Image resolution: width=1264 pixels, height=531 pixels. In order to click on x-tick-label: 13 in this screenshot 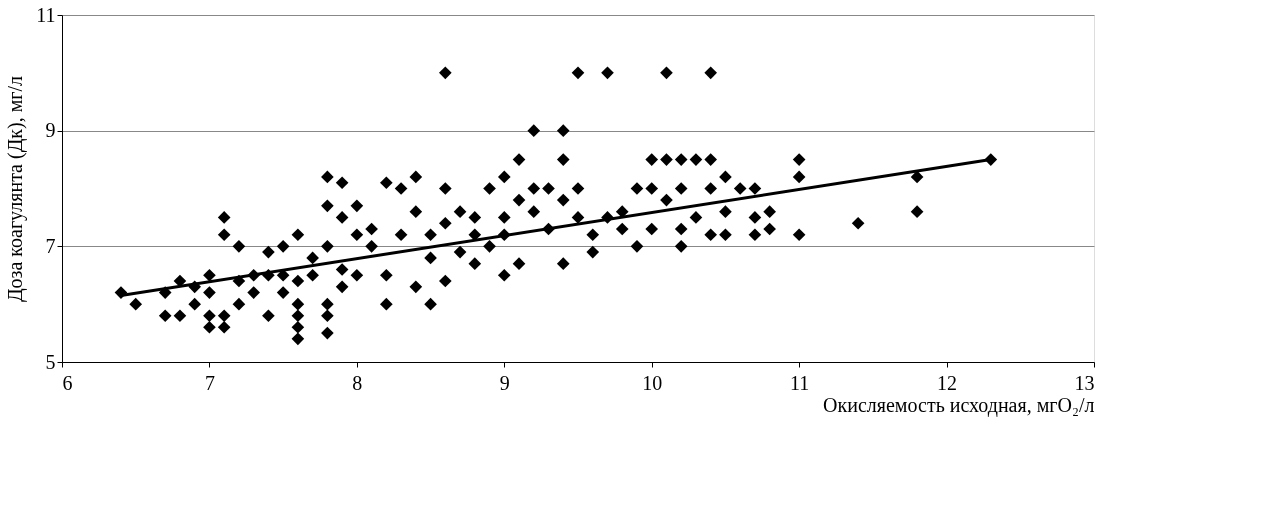, I will do `click(1084, 382)`.